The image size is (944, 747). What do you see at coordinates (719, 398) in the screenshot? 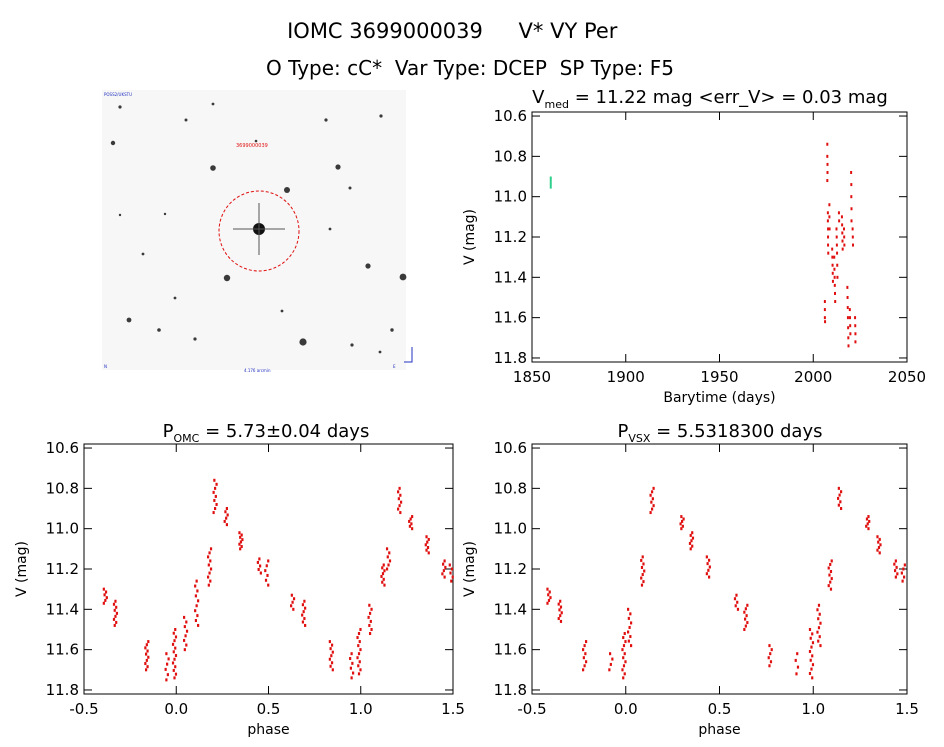
I see `x-axis-label: Barytime (days)` at bounding box center [719, 398].